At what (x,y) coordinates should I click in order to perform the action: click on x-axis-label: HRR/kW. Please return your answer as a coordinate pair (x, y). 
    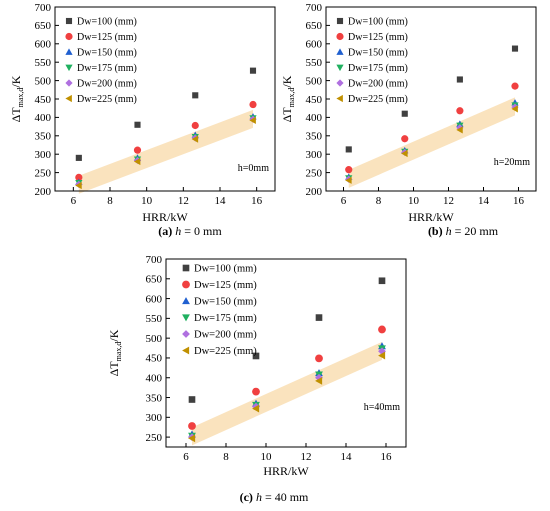
    Looking at the image, I should click on (286, 471).